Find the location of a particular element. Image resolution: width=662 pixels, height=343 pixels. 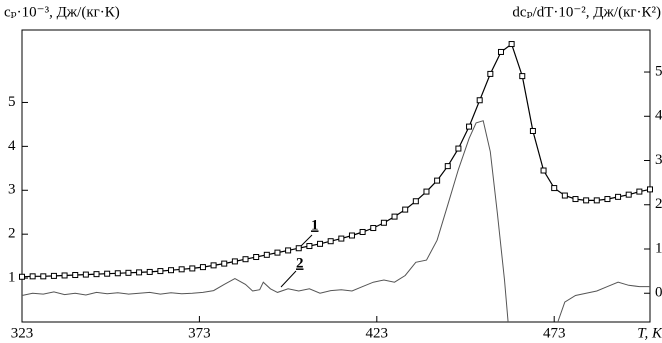

y-tick-label: 2 is located at coordinates (12, 234).